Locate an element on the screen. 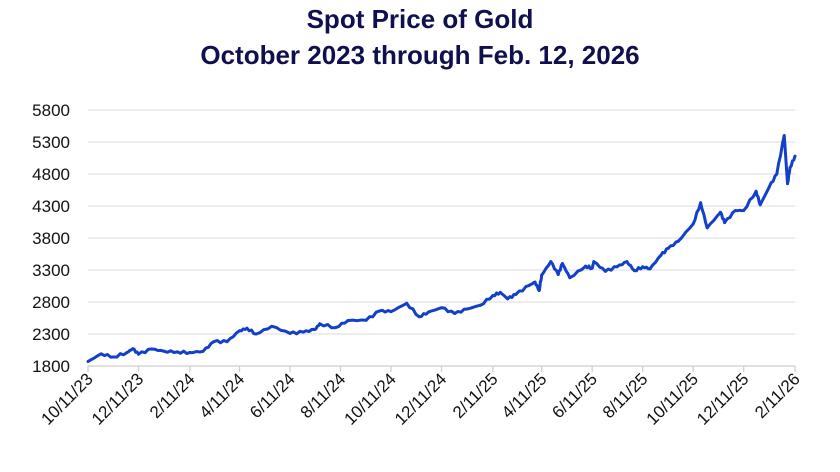  x-tick-label: 2/11/25 is located at coordinates (475, 395).